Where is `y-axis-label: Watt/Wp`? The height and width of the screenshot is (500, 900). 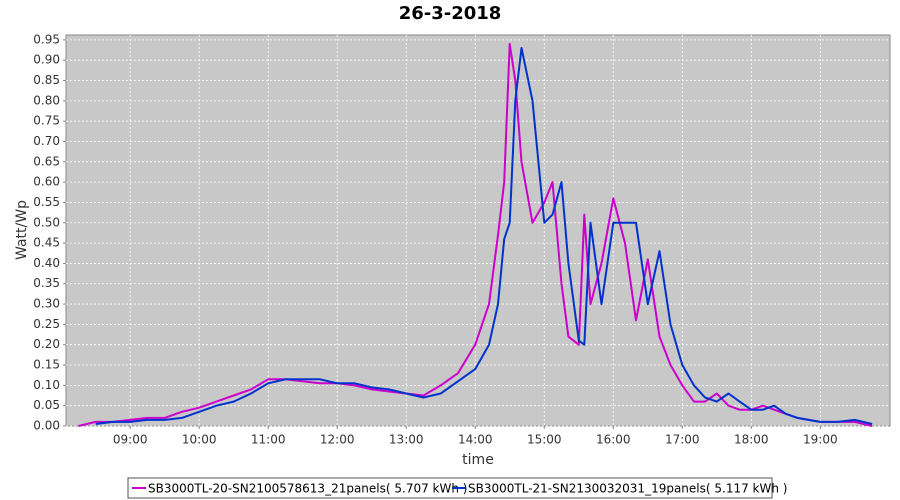
y-axis-label: Watt/Wp is located at coordinates (22, 230).